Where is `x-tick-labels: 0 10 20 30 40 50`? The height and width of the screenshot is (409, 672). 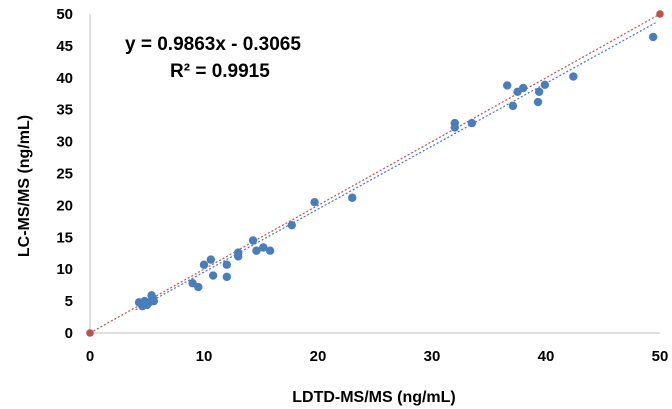 x-tick-labels: 0 10 20 30 40 50 is located at coordinates (377, 356).